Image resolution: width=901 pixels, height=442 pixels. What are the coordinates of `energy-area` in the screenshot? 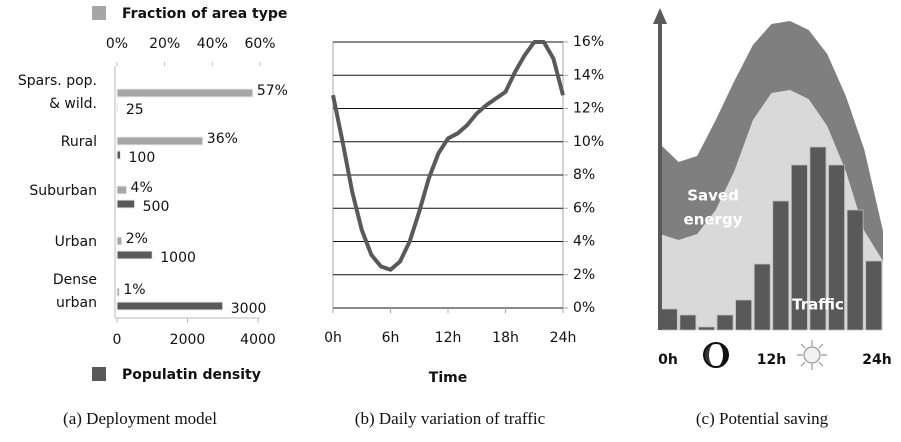 It's located at (771, 210).